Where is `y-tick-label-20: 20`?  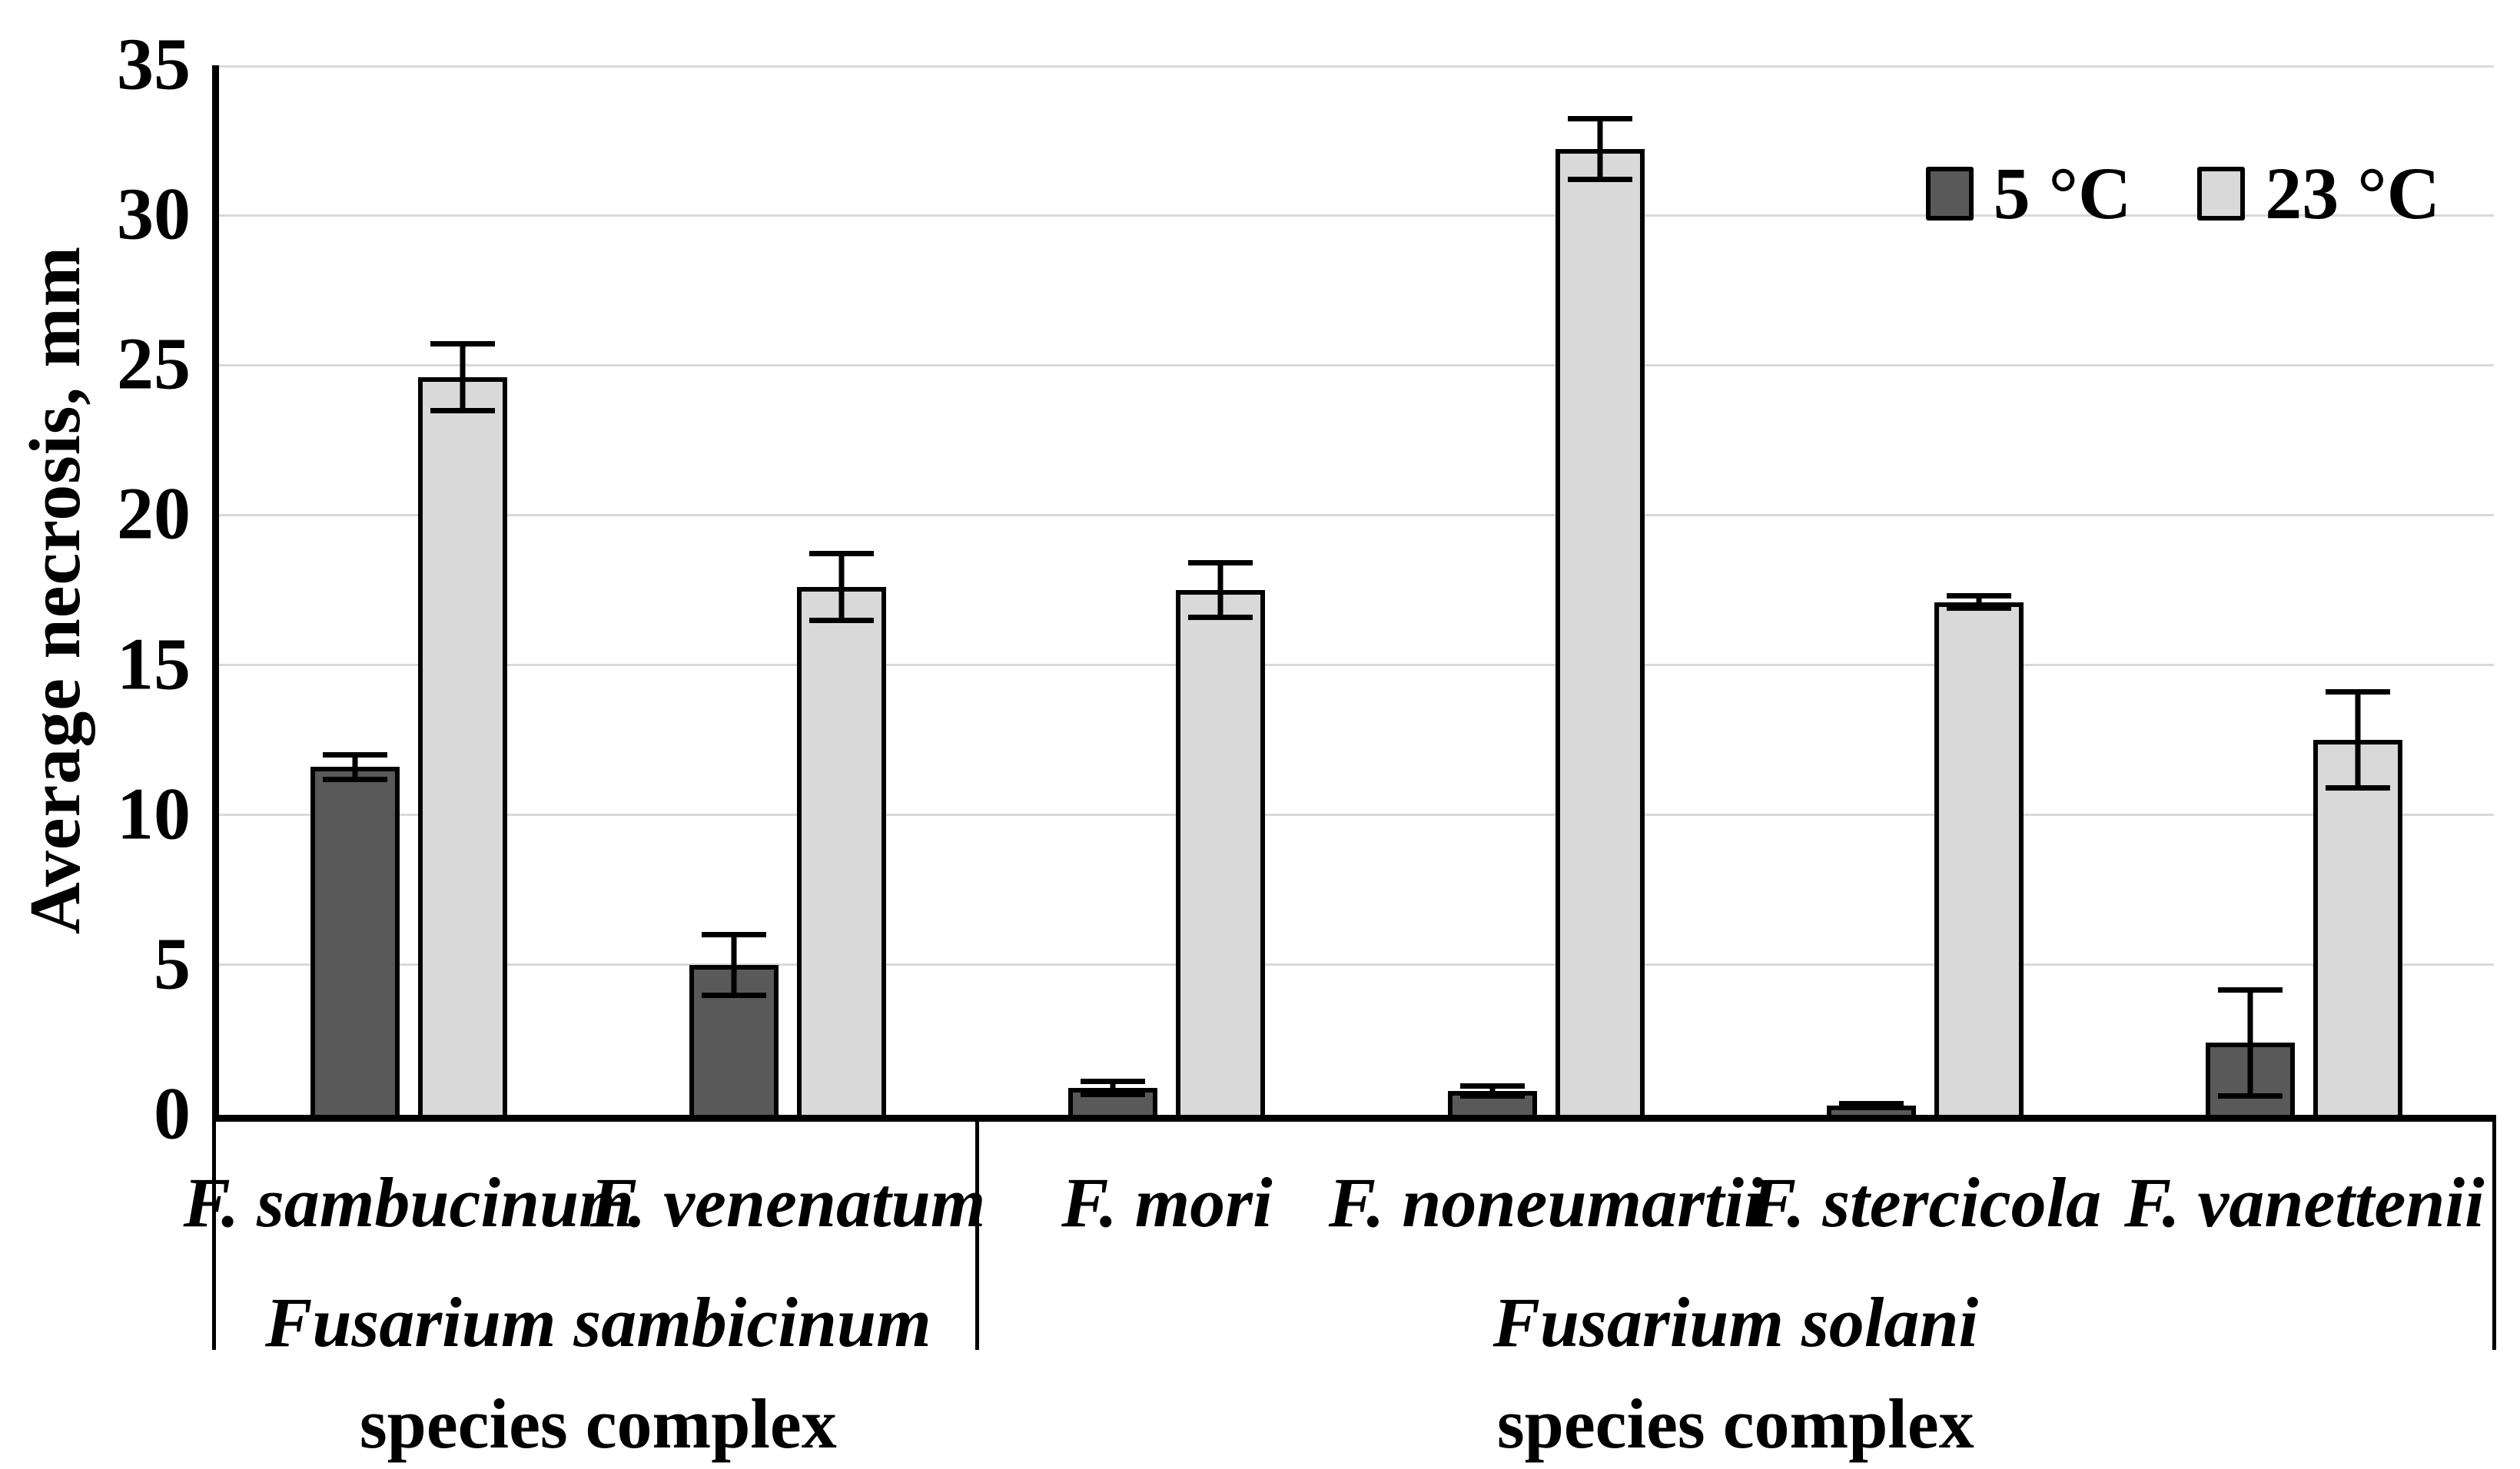 y-tick-label-20: 20 is located at coordinates (154, 513).